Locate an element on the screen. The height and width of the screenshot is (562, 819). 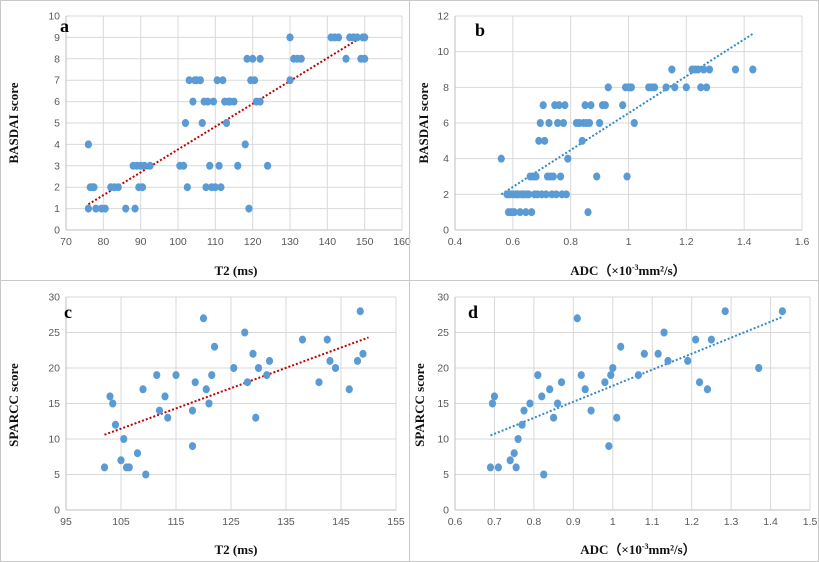
panel-c-y-tick-label: 20 is located at coordinates (54, 369).